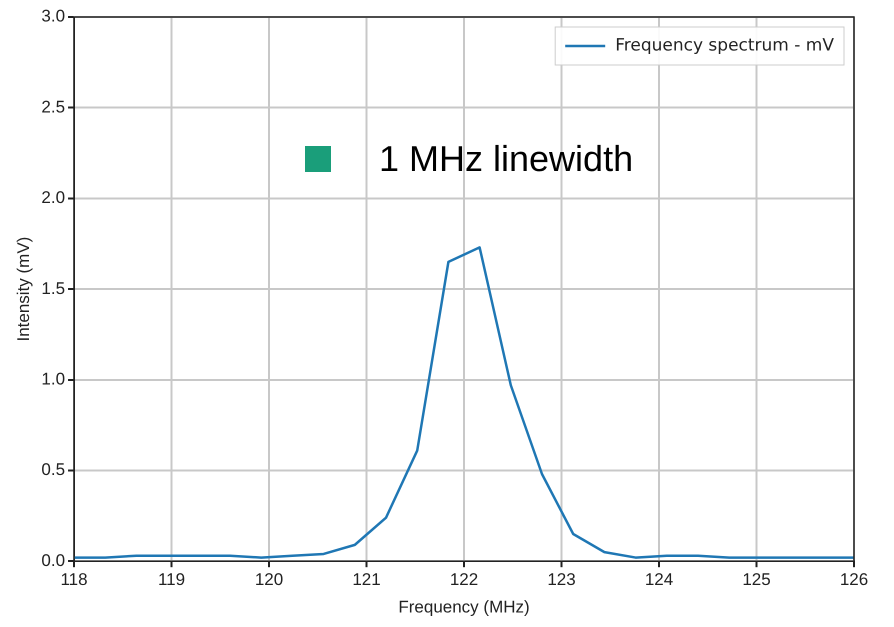 The image size is (894, 627). Describe the element at coordinates (756, 580) in the screenshot. I see `x-tick-label: 125` at that location.